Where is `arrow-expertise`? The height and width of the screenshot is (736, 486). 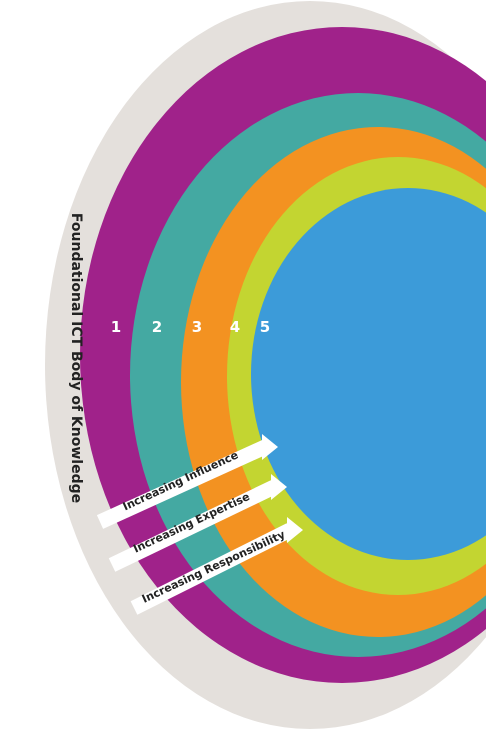 arrow-expertise is located at coordinates (193, 526).